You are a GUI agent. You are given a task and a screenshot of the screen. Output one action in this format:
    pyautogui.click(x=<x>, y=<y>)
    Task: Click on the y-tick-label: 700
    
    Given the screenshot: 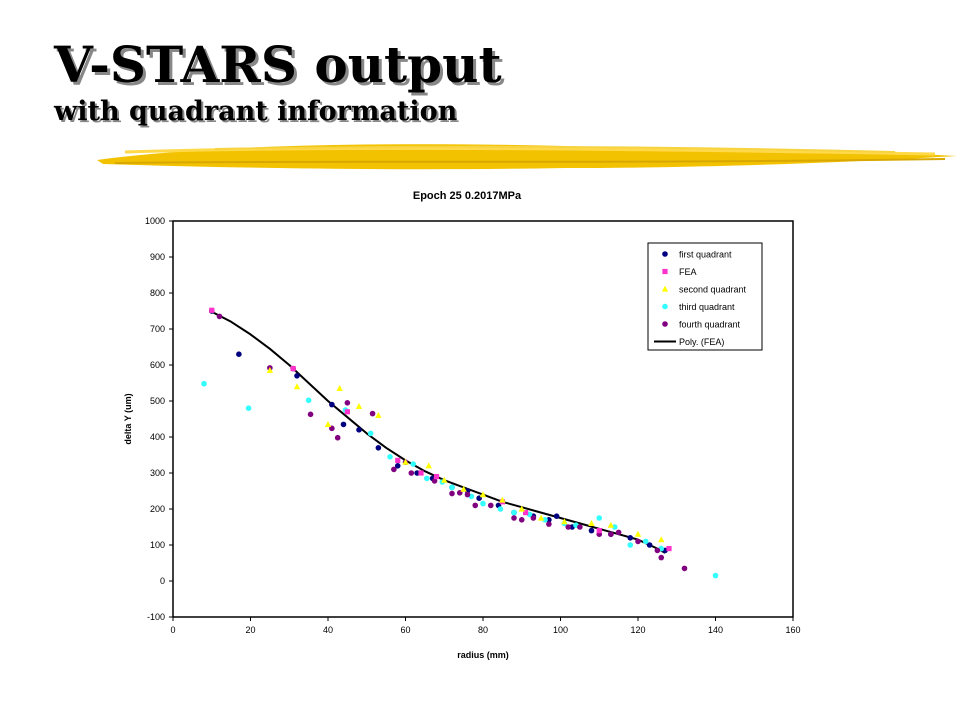 What is the action you would take?
    pyautogui.click(x=157, y=329)
    